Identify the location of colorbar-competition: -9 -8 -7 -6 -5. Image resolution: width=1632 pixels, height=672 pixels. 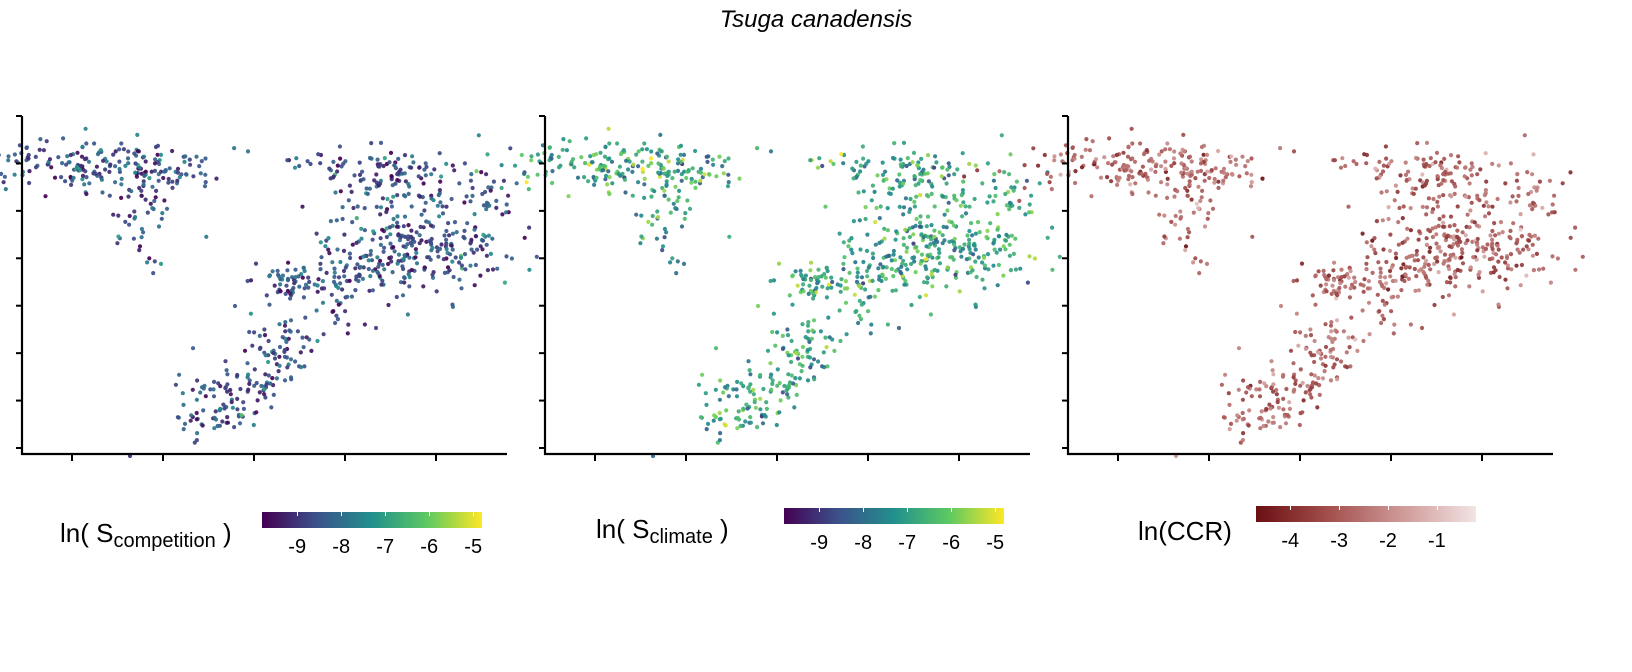
(372, 535).